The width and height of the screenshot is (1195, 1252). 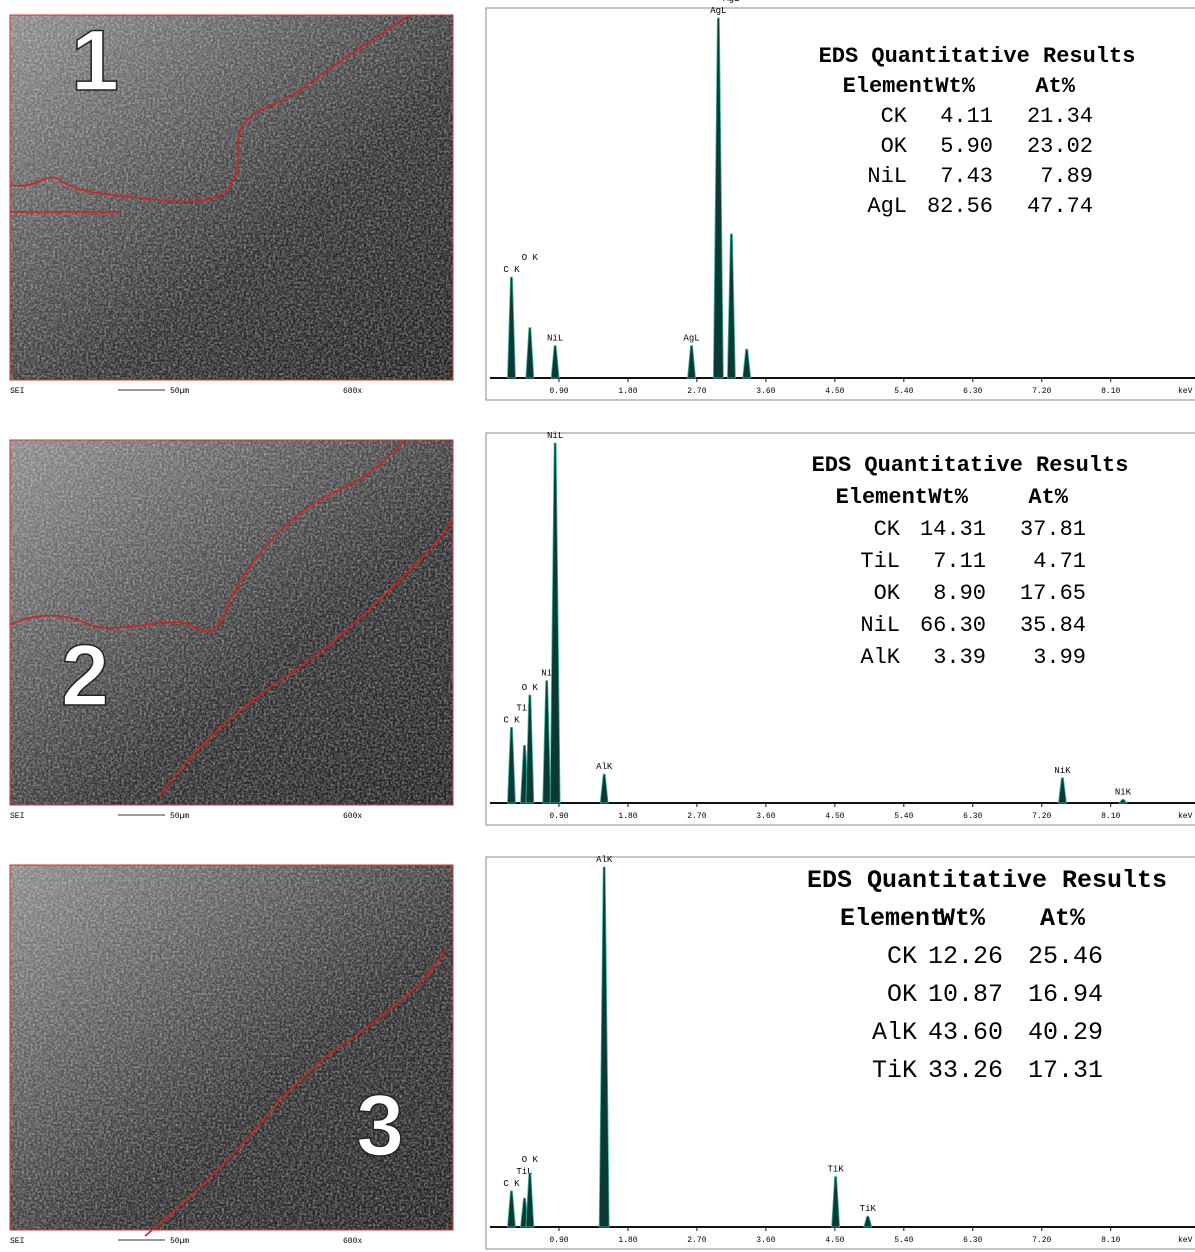 What do you see at coordinates (1066, 176) in the screenshot?
I see `table-cell: 7.89` at bounding box center [1066, 176].